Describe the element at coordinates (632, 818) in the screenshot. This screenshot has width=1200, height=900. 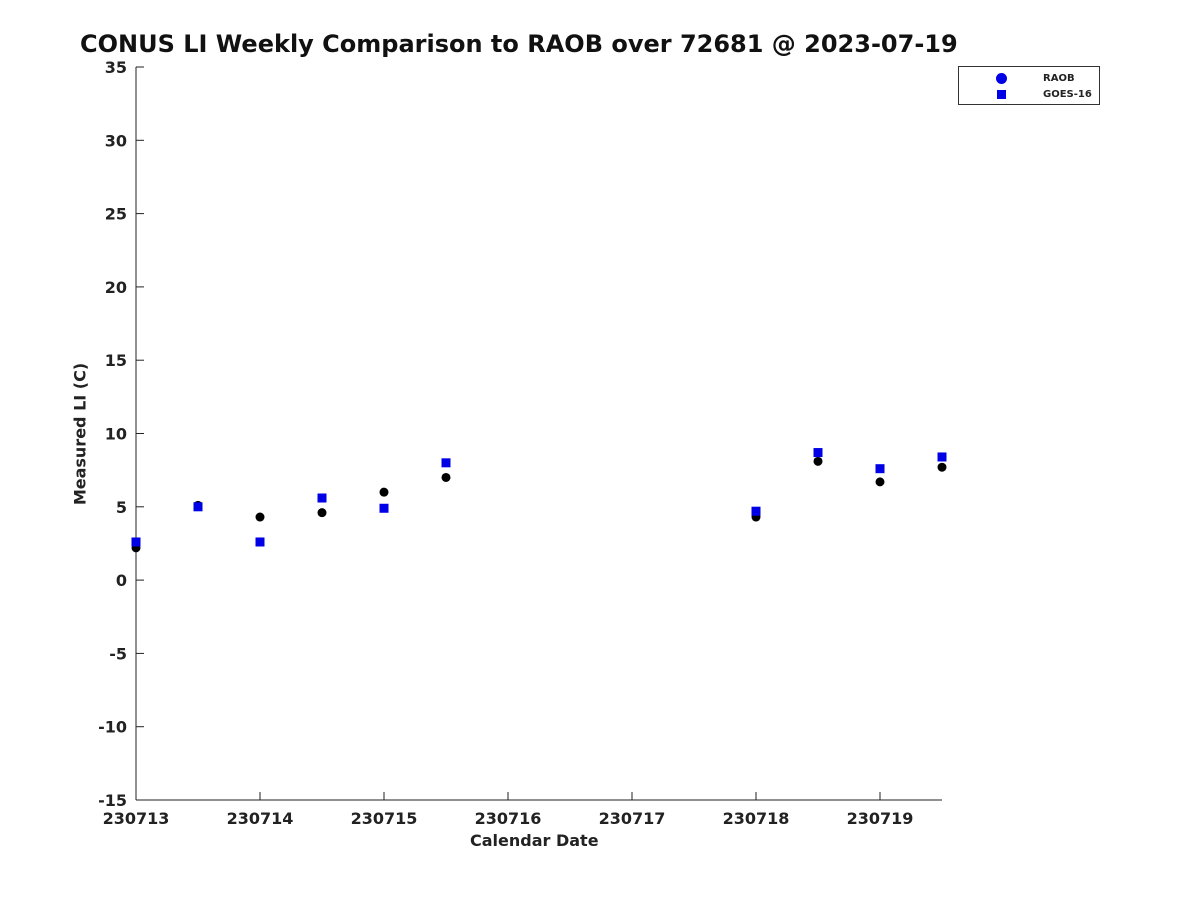
I see `x-tick-label: 230717` at that location.